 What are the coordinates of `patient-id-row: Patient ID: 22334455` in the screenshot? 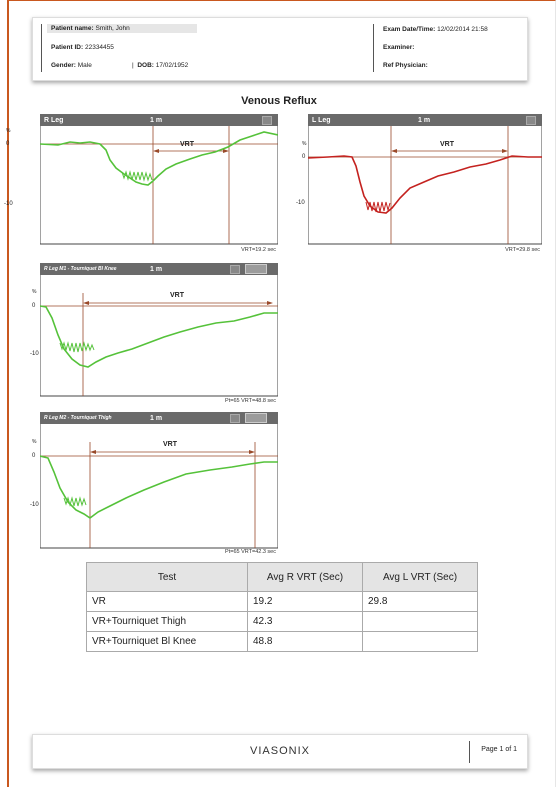 It's located at (82, 47).